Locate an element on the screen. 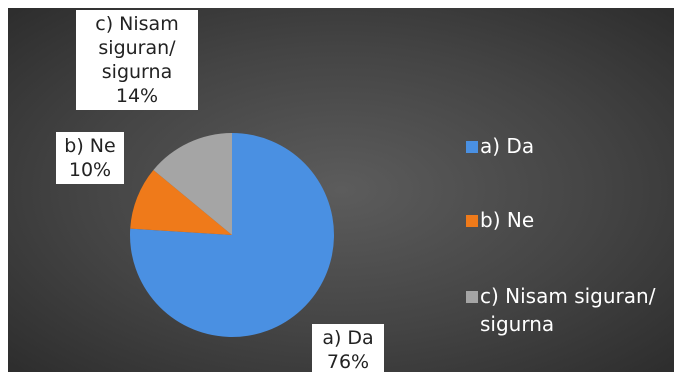  legend-swatch-a is located at coordinates (472, 147).